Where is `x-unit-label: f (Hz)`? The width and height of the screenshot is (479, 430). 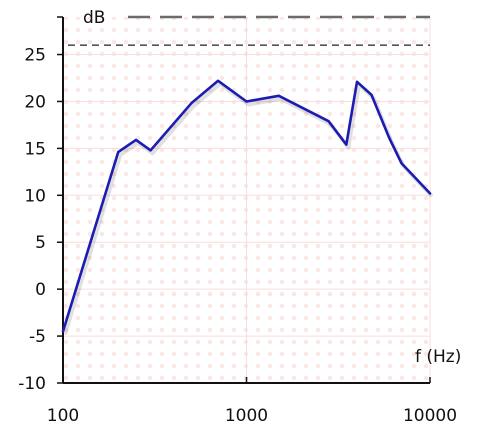
x-unit-label: f (Hz) is located at coordinates (438, 357).